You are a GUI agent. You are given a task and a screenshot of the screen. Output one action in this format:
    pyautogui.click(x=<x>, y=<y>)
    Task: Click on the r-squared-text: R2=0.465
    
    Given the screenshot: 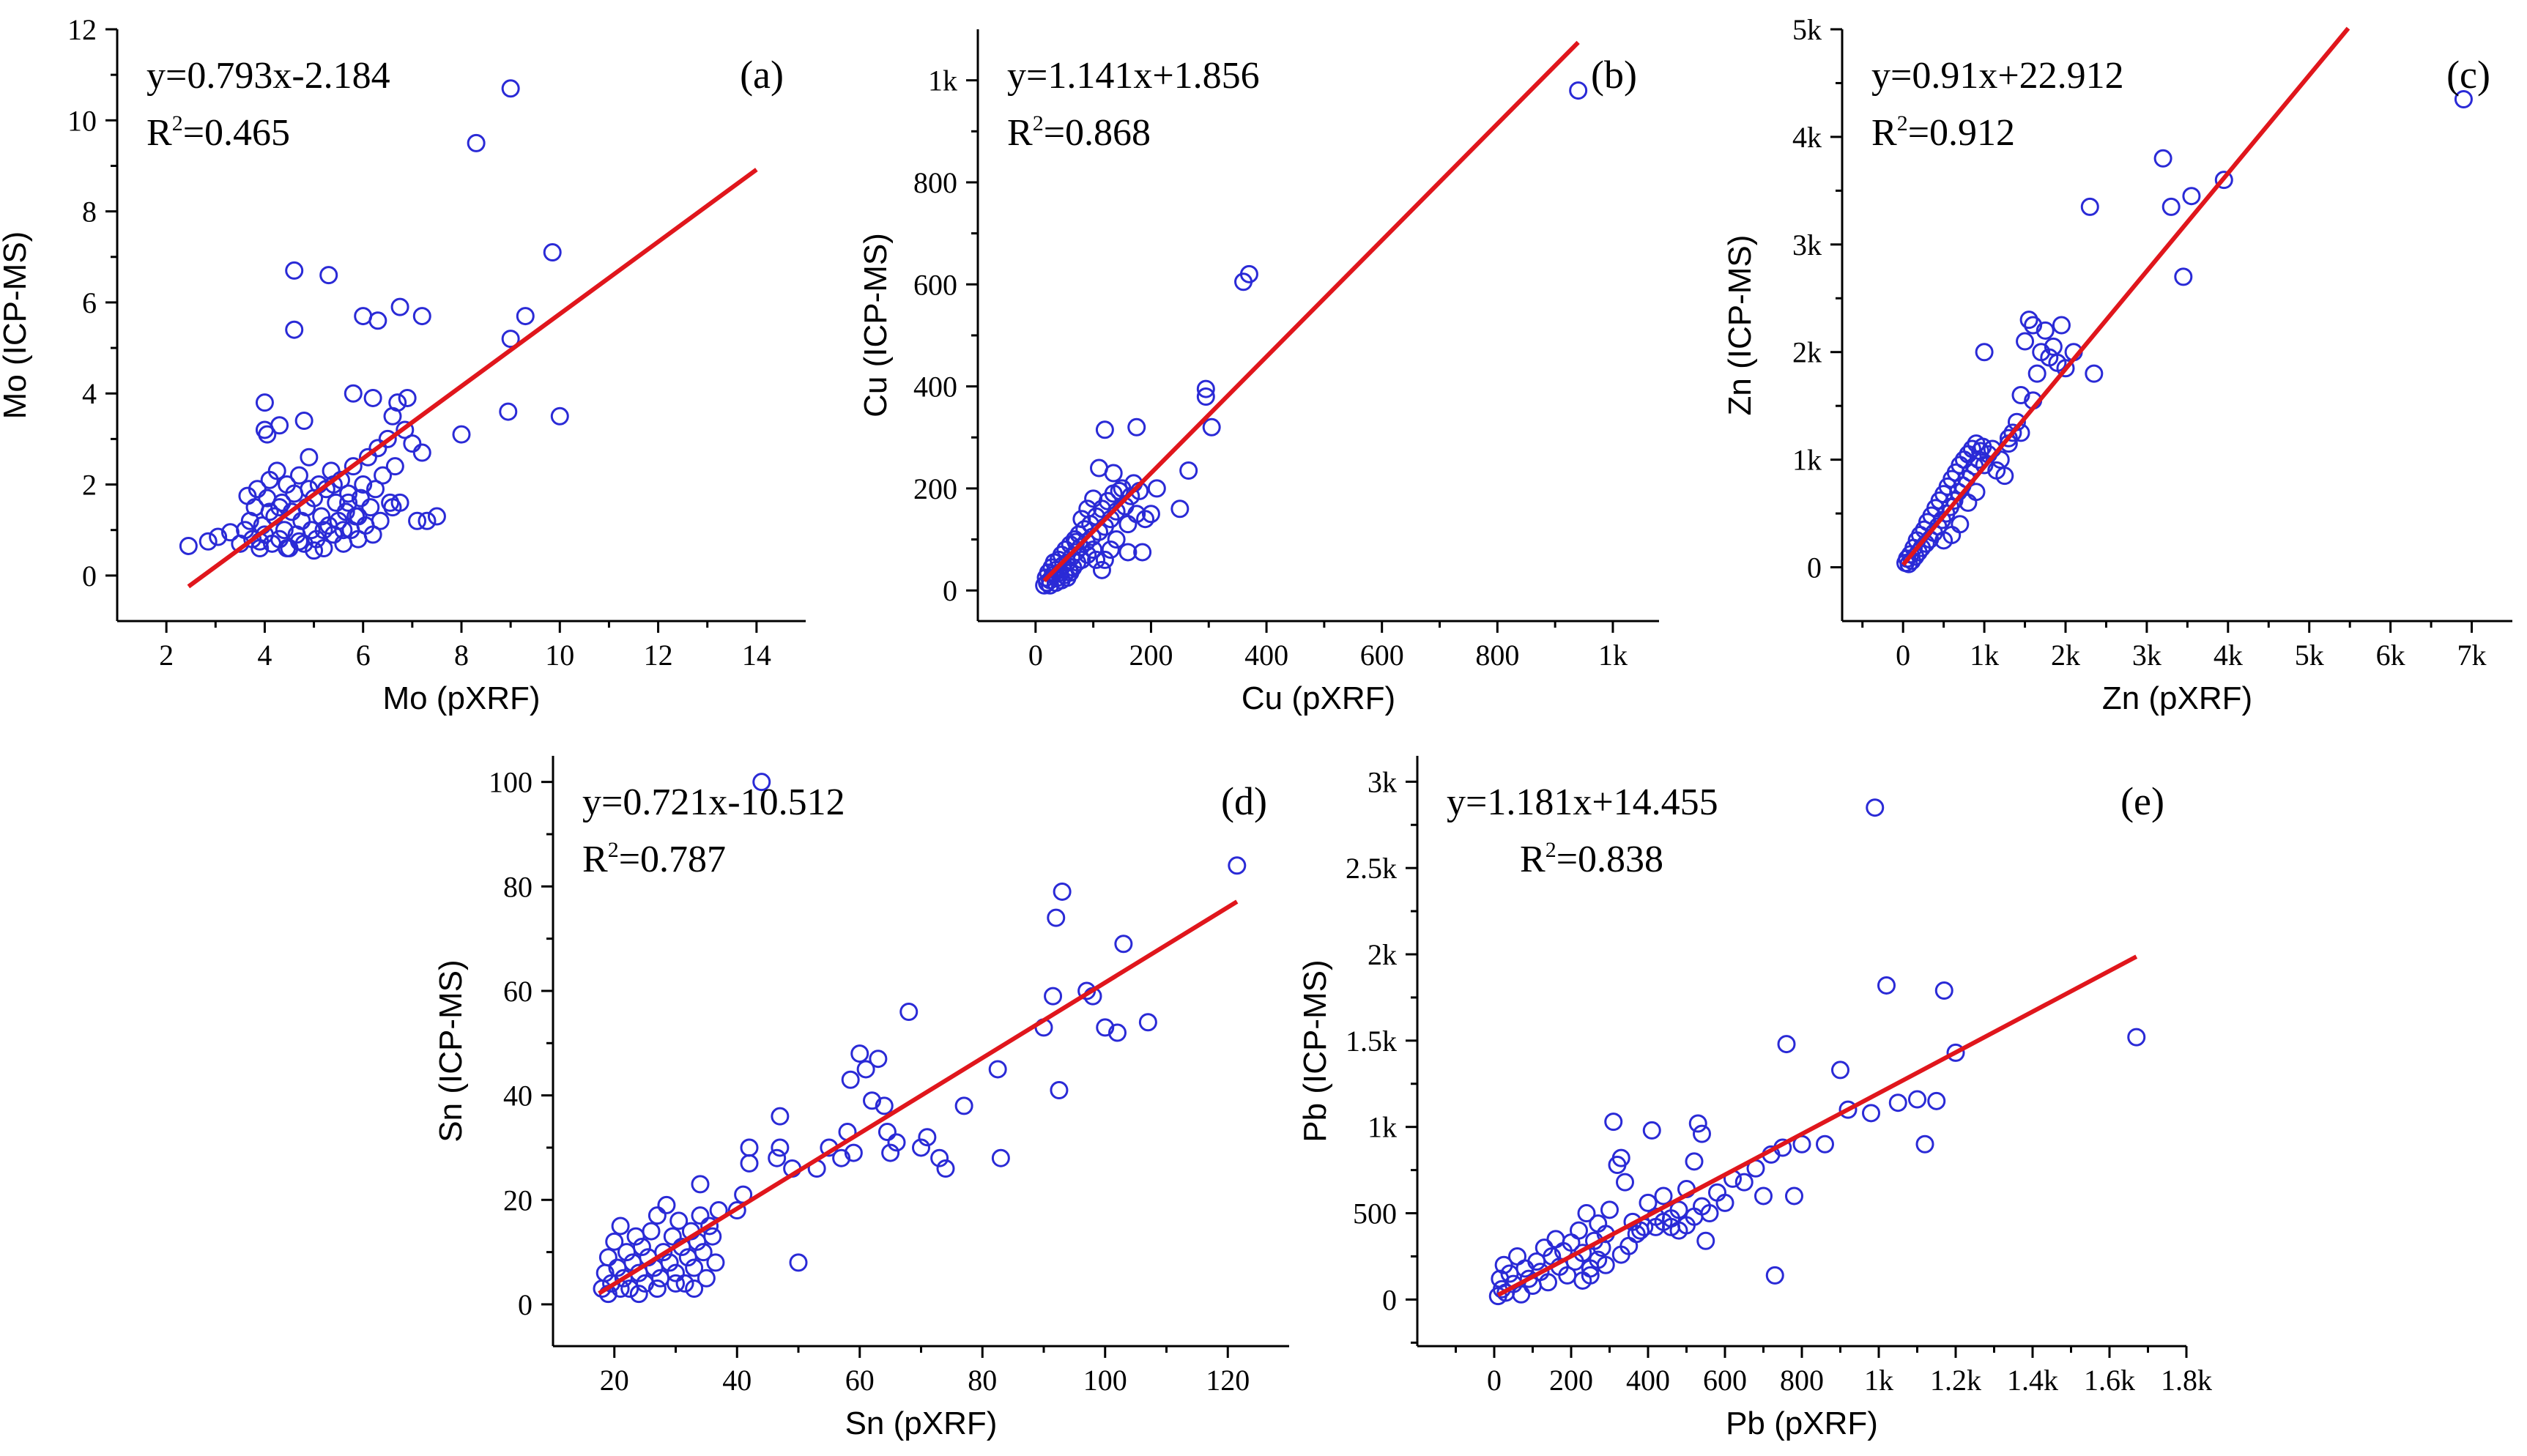 What is the action you would take?
    pyautogui.click(x=218, y=132)
    